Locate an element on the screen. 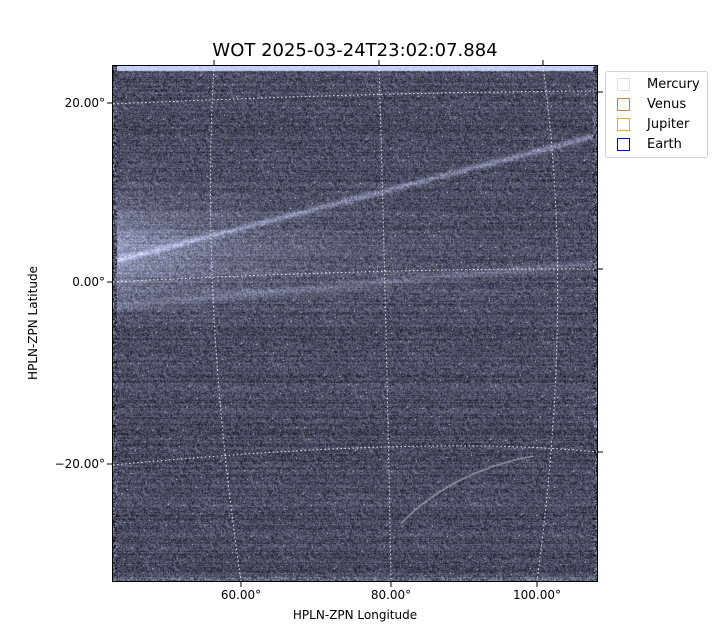  legend-label: Jupiter is located at coordinates (668, 124).